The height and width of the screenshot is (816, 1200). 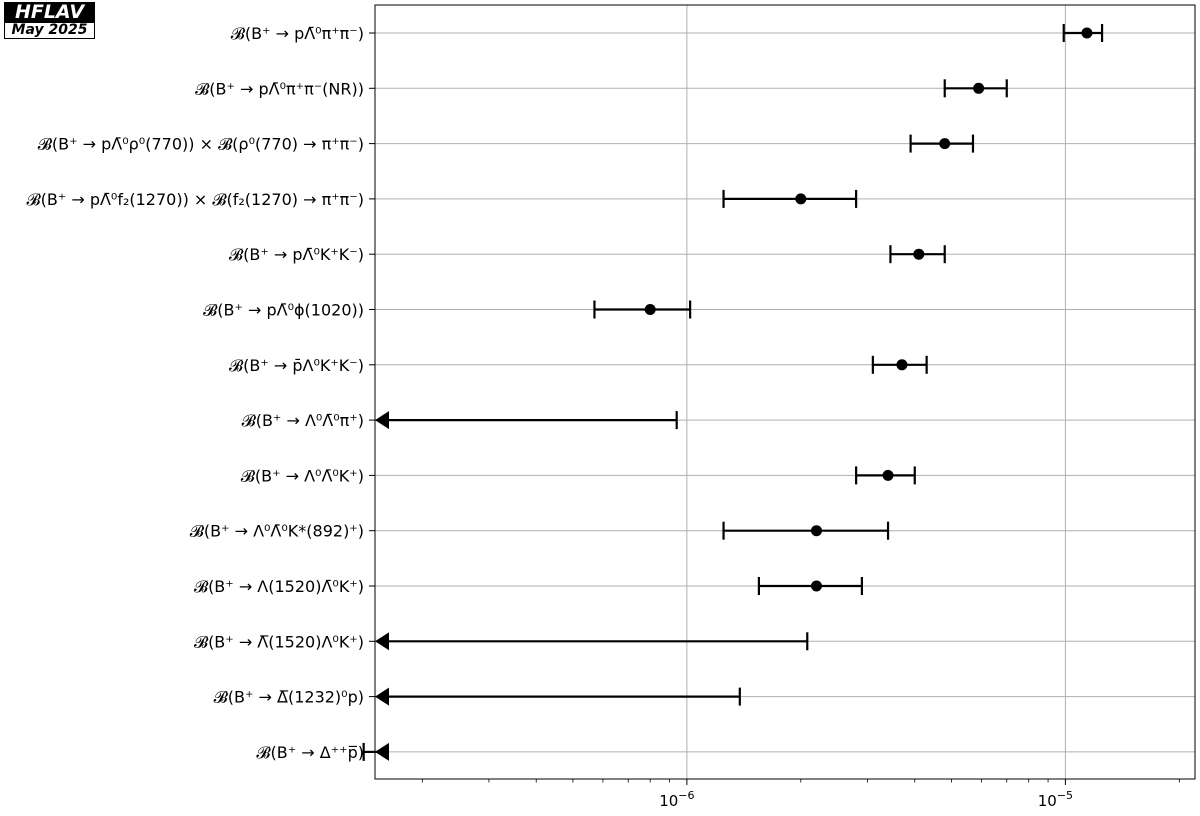 I want to click on measurement-label: 𝓑(B⁺ → pΛ̄⁰K⁺K⁻), so click(x=296, y=254).